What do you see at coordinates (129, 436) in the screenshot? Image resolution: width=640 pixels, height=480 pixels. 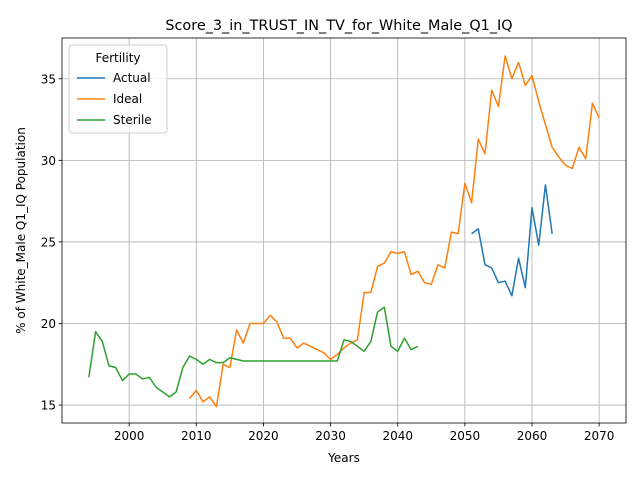 I see `x-tick-label: 2000` at bounding box center [129, 436].